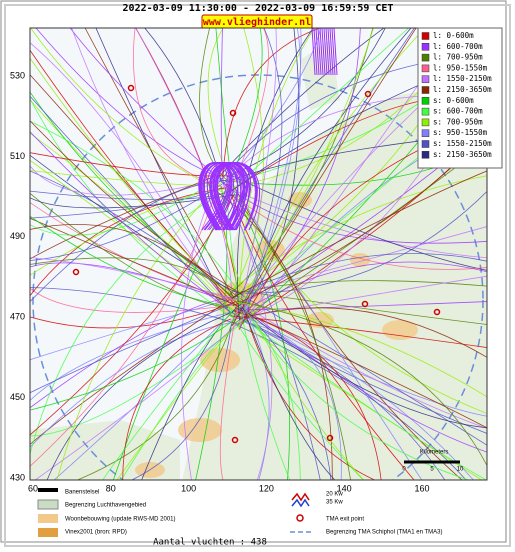 The height and width of the screenshot is (552, 515). I want to click on legend-label: s: 600-700m, so click(458, 111).